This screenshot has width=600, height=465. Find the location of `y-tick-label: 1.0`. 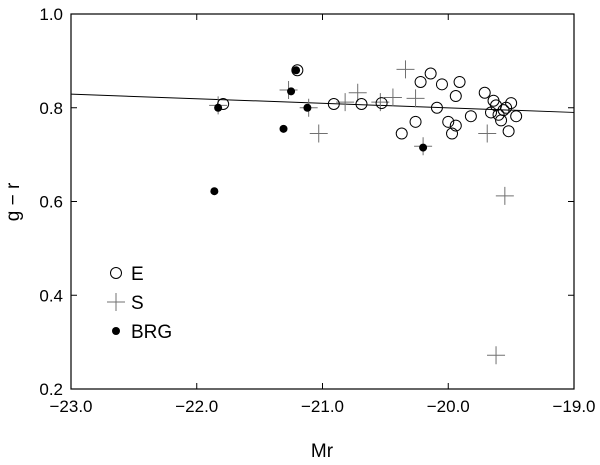

y-tick-label: 1.0 is located at coordinates (51, 14).